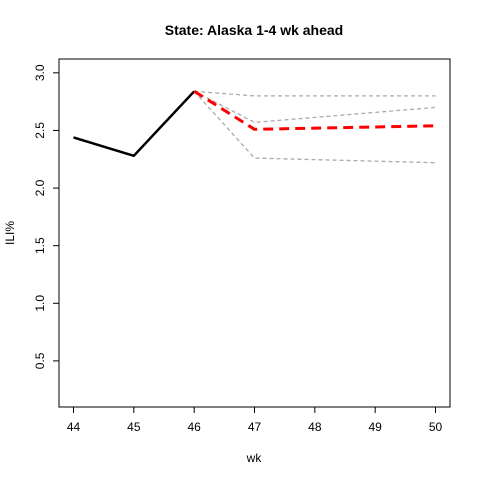  Describe the element at coordinates (254, 30) in the screenshot. I see `chart-title: State: Alaska 1-4 wk ahead` at that location.